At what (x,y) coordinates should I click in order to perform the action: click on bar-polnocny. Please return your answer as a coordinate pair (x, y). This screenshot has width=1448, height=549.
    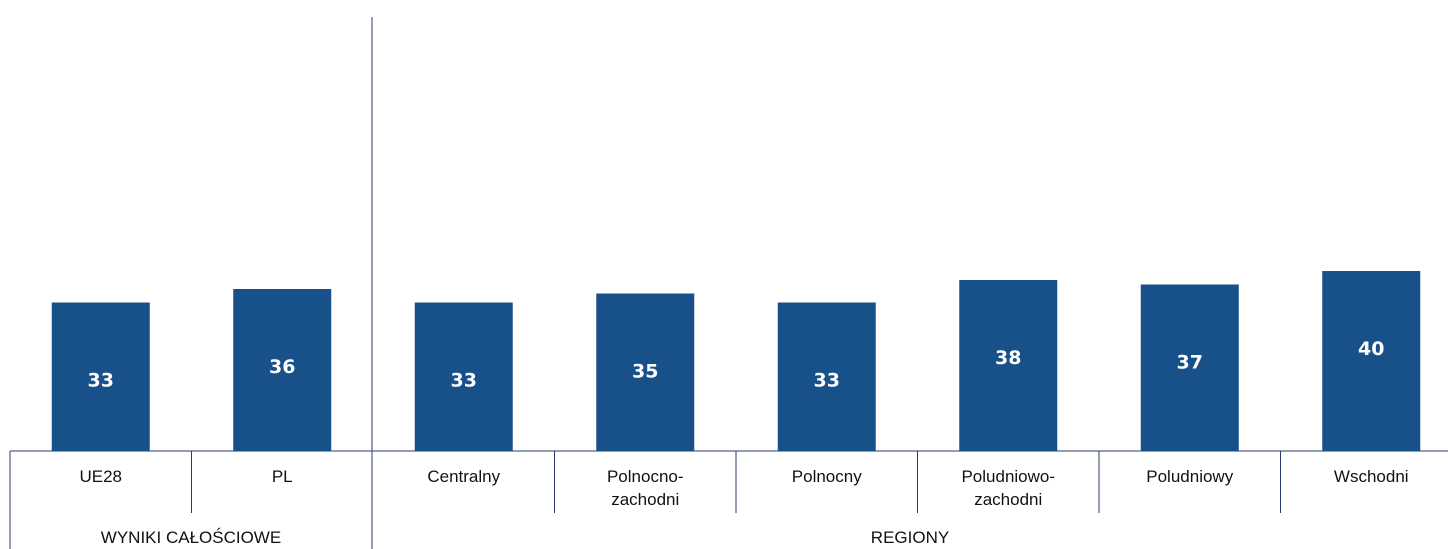
    Looking at the image, I should click on (826, 376).